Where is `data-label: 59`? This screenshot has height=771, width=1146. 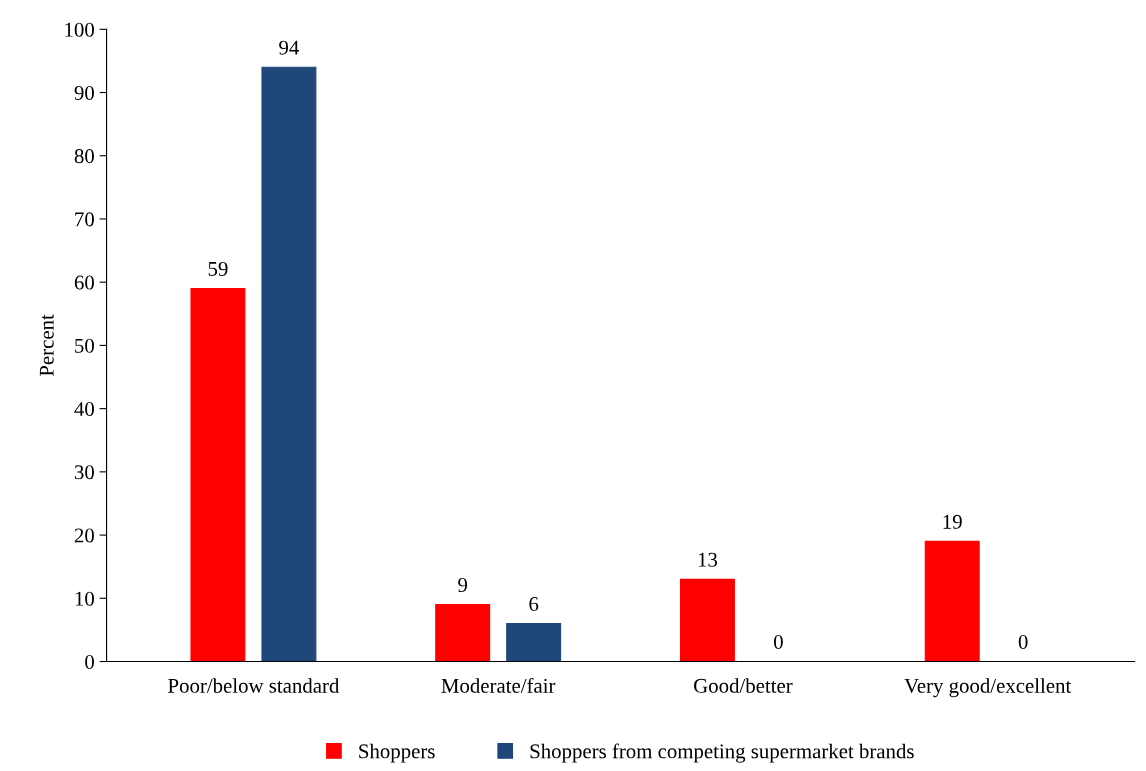
data-label: 59 is located at coordinates (218, 268).